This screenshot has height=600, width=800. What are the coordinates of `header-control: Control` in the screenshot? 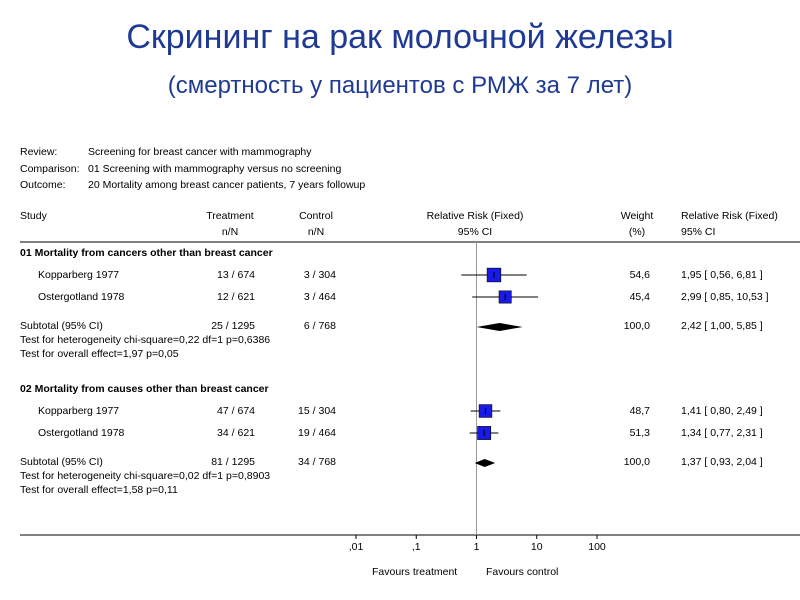 It's located at (316, 216).